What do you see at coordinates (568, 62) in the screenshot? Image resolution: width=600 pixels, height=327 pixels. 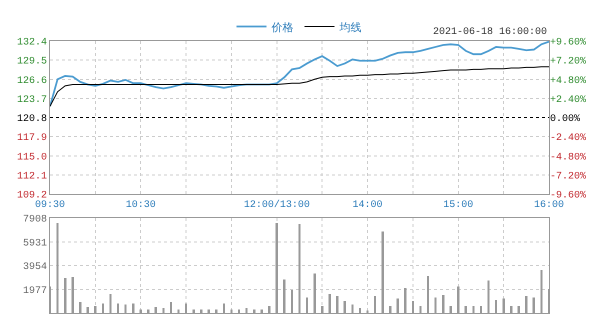 I see `y2-tick-label: +7.20%` at bounding box center [568, 62].